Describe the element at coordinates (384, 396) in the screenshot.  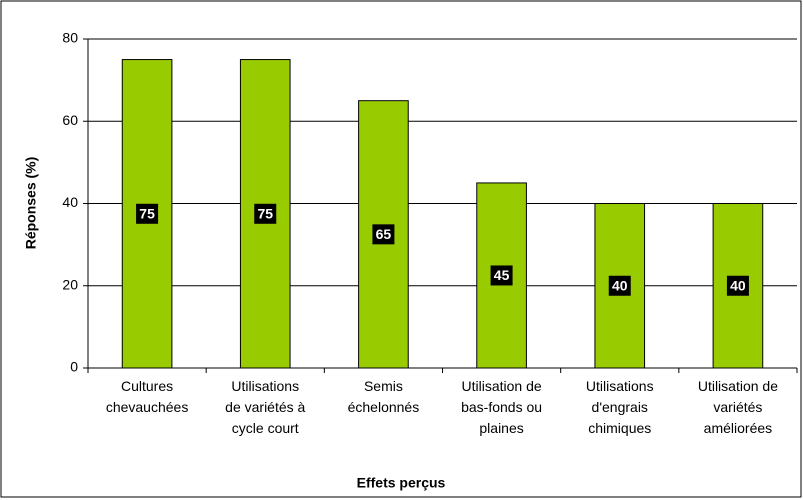
I see `x-tick-label: Semis échelonnés` at that location.